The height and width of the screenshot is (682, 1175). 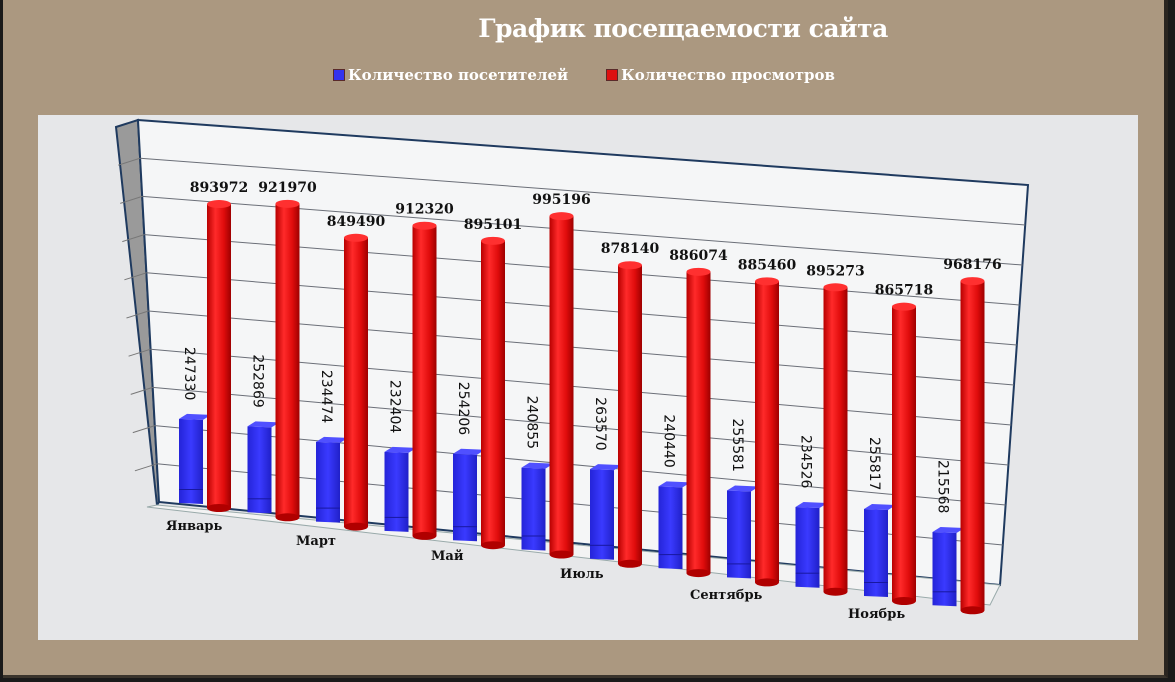 I want to click on data-label-visitors: 215568, so click(x=943, y=486).